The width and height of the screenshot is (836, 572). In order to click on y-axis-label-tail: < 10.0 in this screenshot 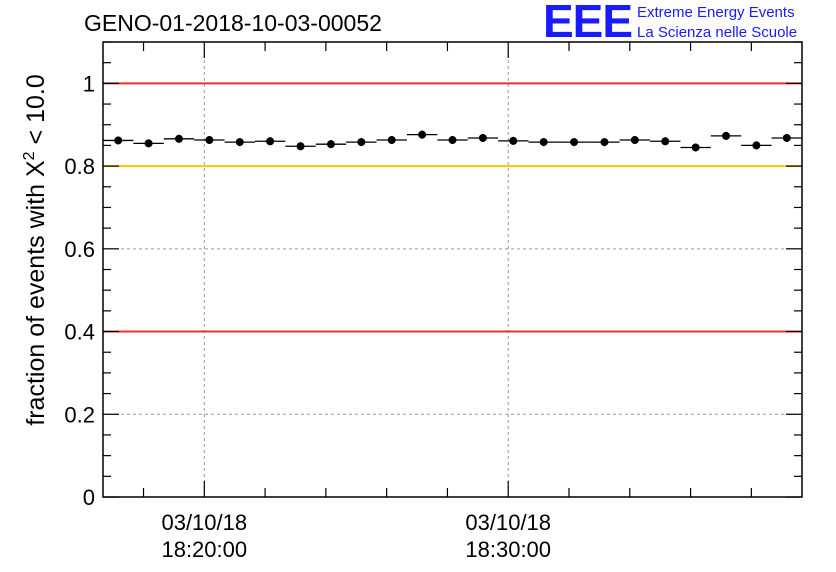, I will do `click(36, 112)`.